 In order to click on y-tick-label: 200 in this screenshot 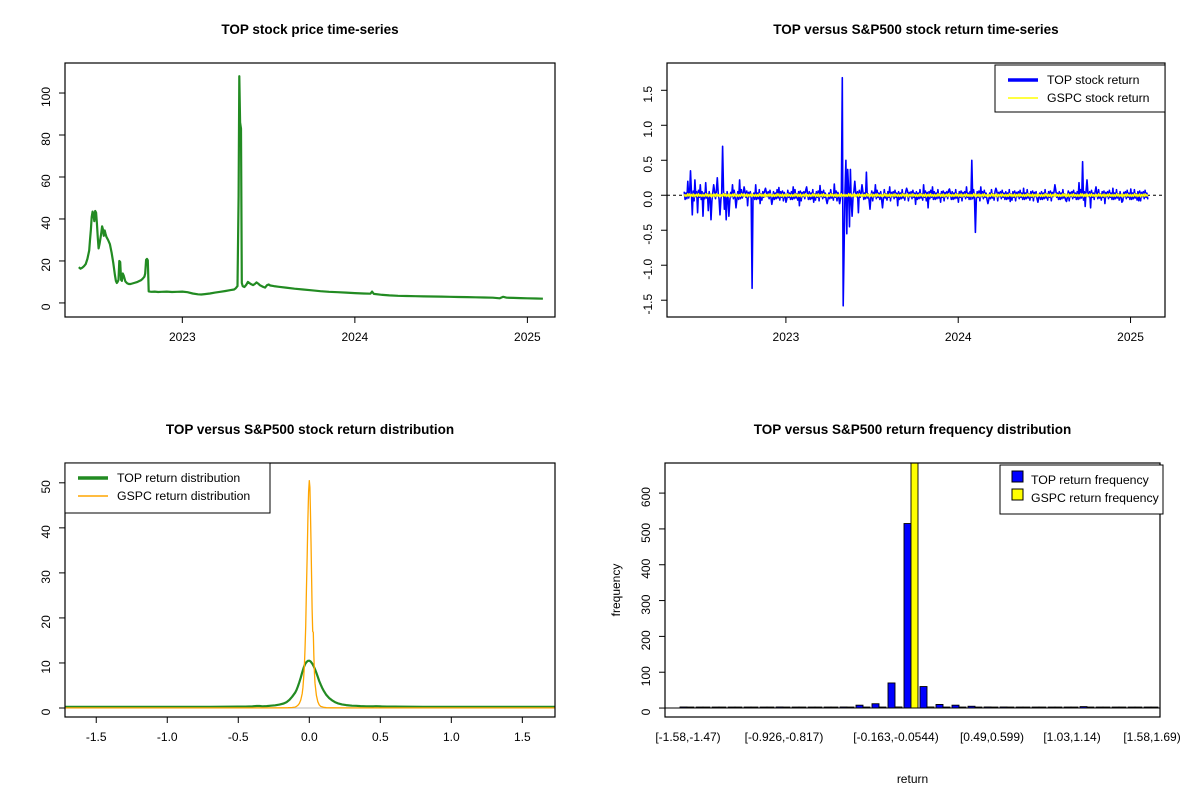, I will do `click(646, 640)`.